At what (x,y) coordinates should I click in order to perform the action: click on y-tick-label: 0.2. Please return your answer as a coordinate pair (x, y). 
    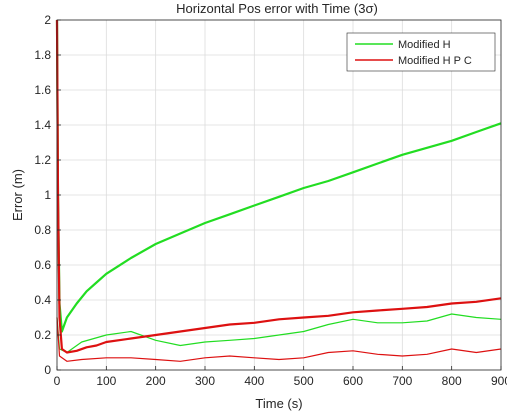
    Looking at the image, I should click on (42, 335).